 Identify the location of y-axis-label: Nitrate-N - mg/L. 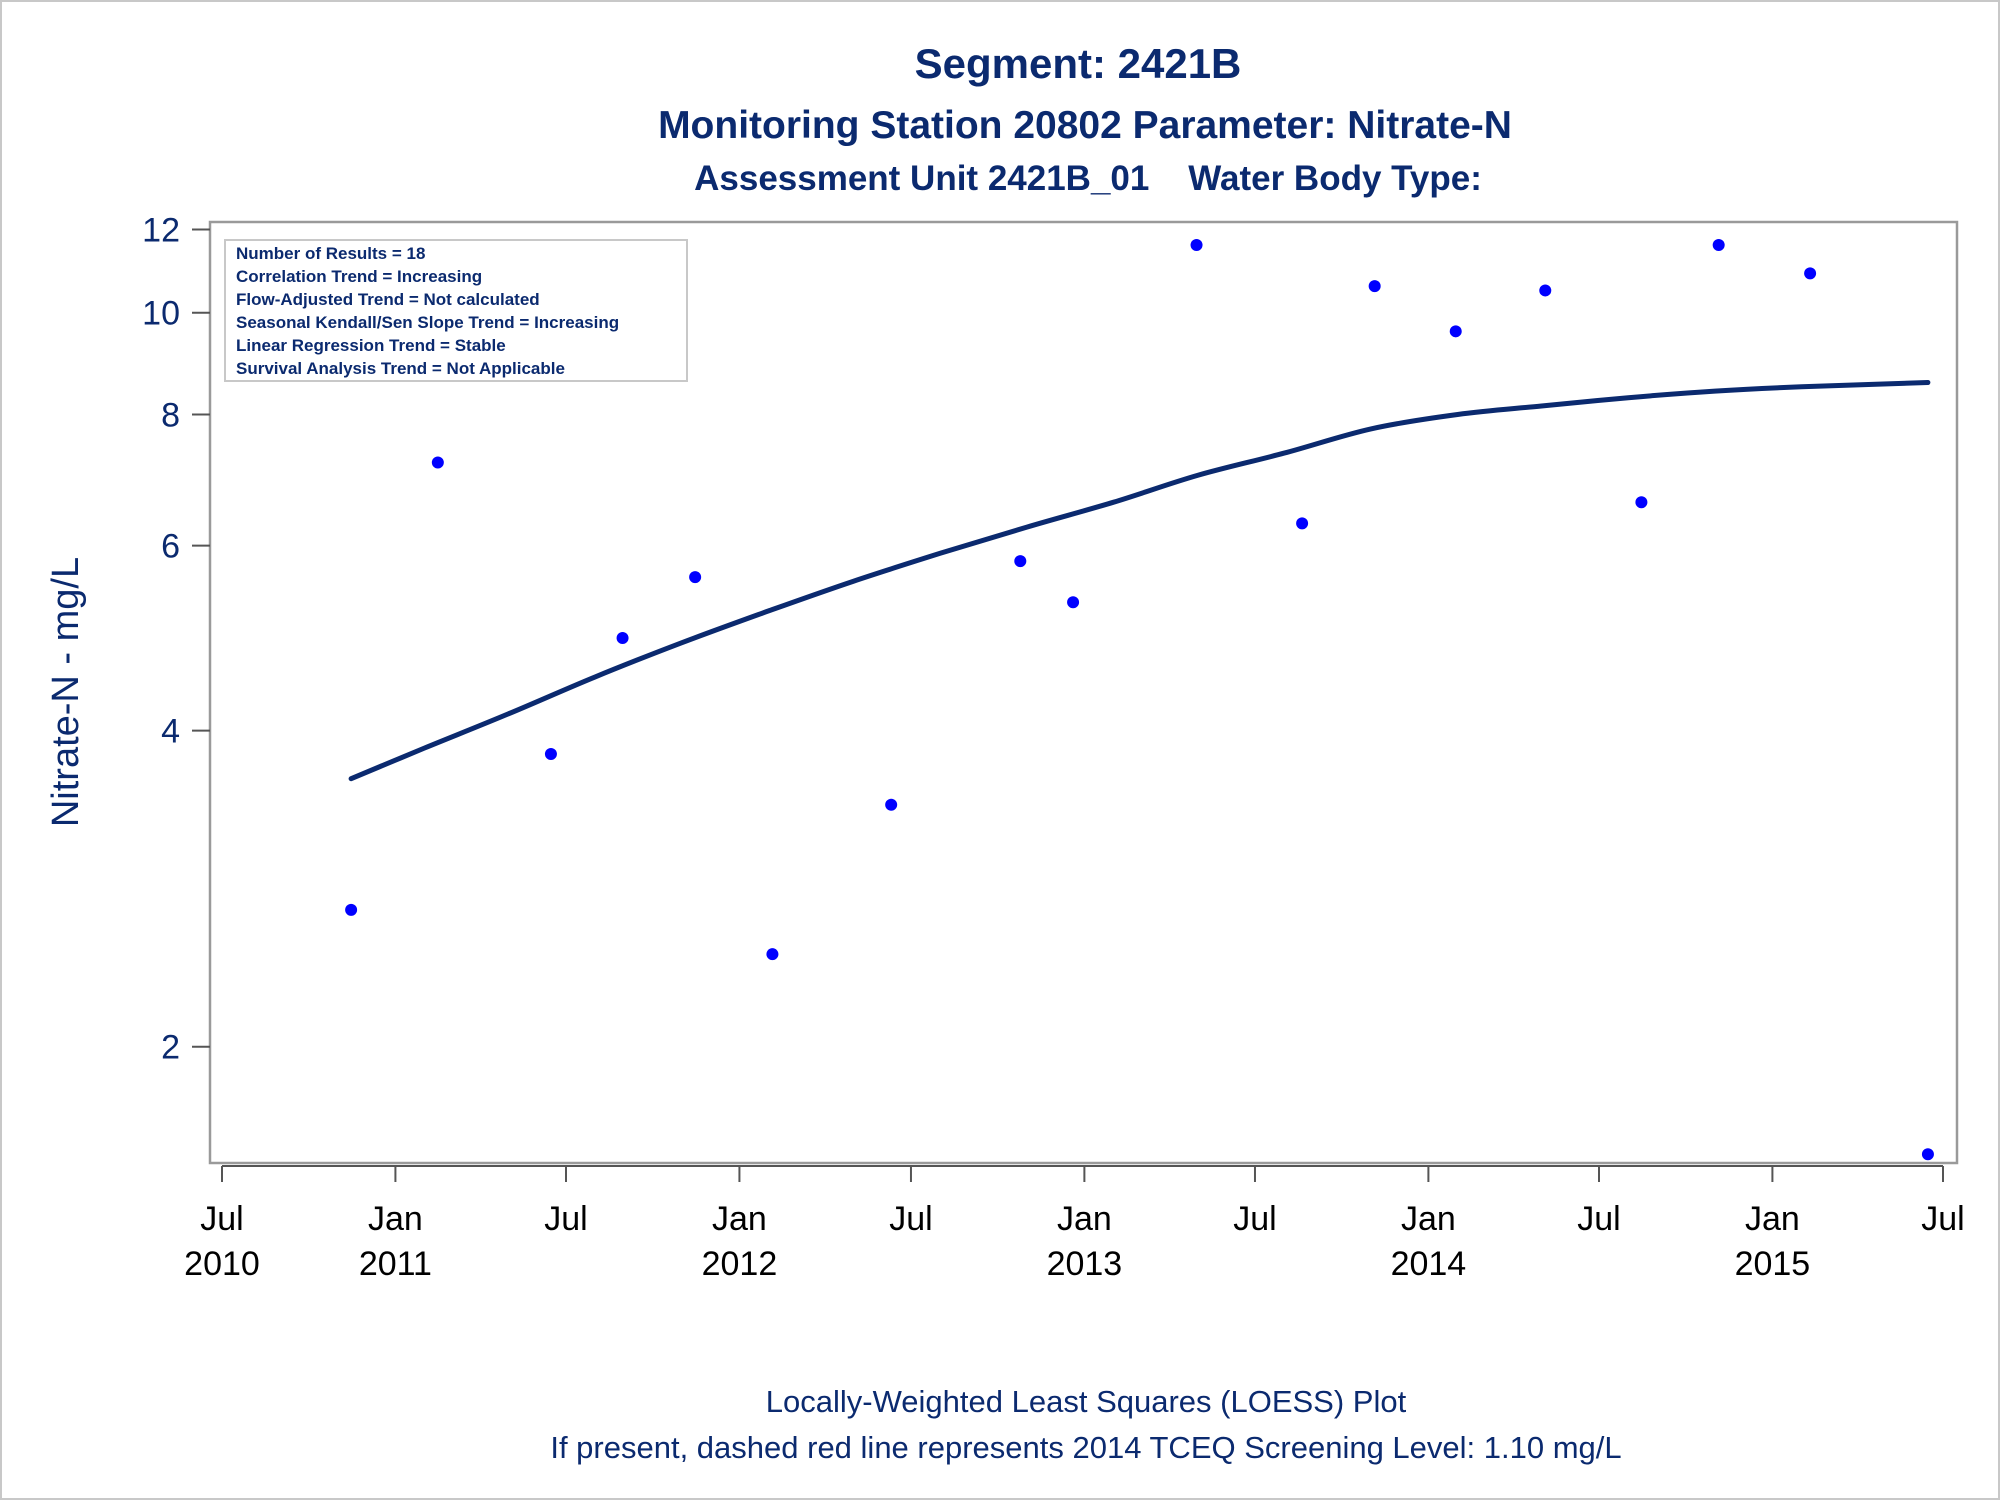
(66, 692).